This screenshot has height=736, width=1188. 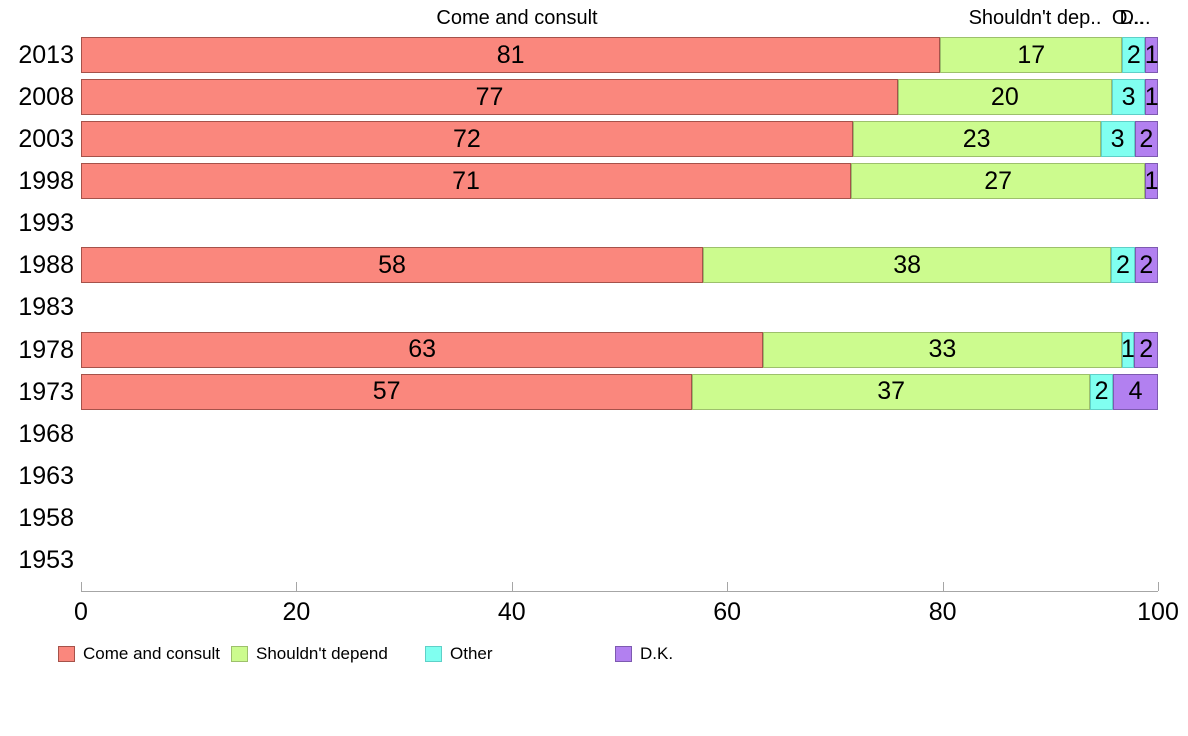 I want to click on segment-value-label: 58, so click(x=392, y=264).